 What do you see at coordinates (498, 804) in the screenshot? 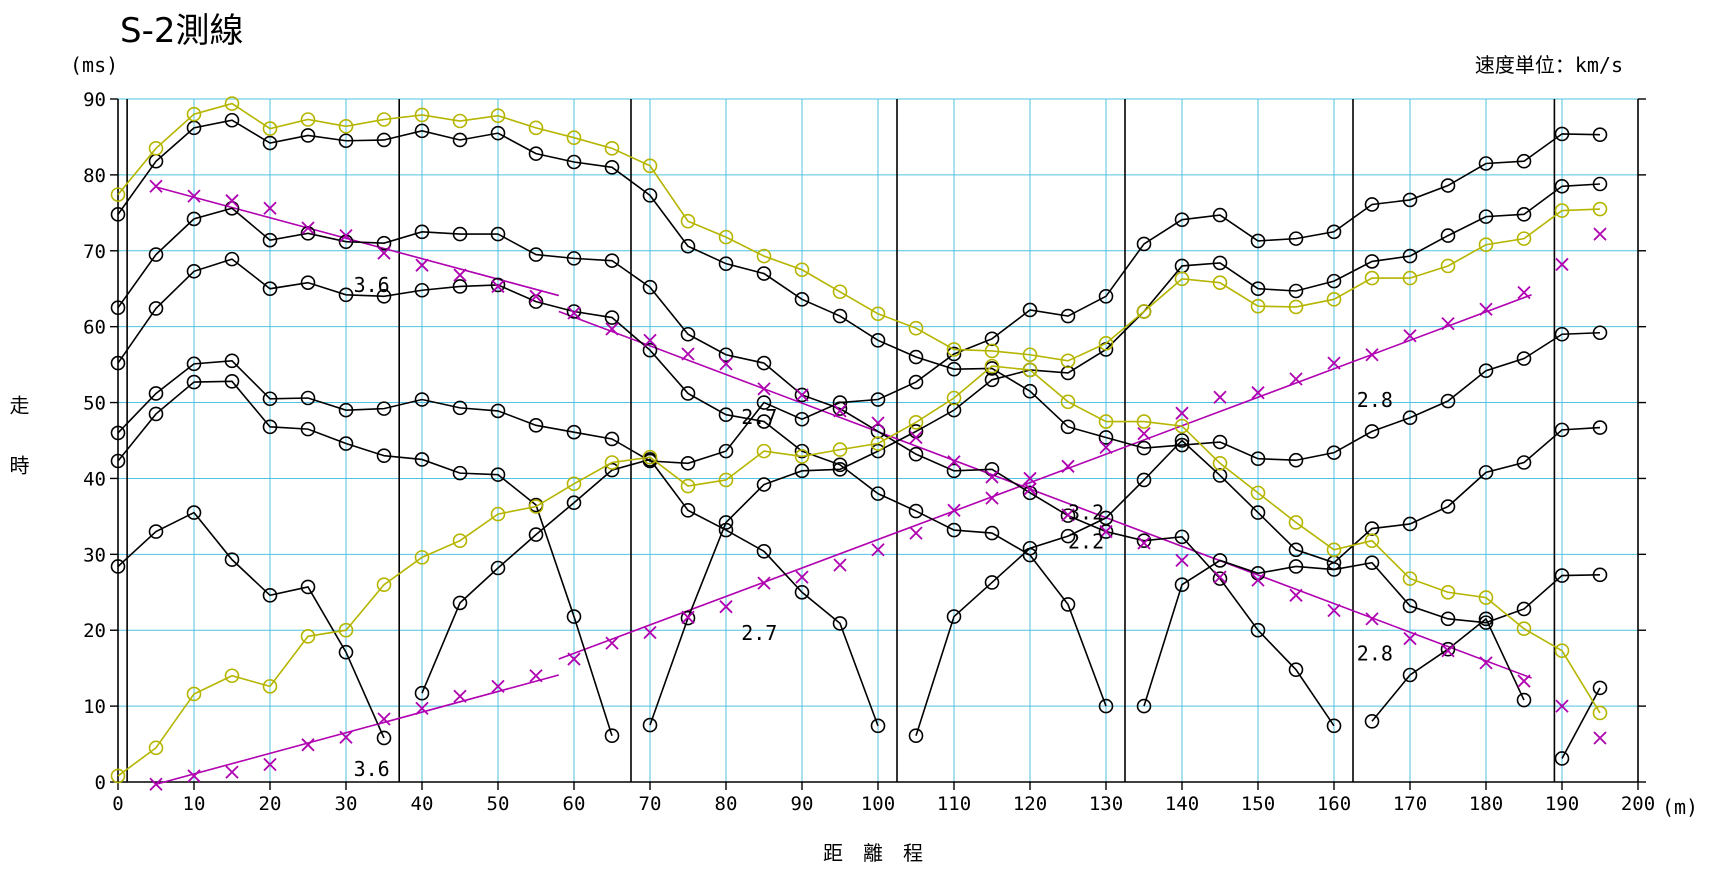
I see `x-tick-label: 50` at bounding box center [498, 804].